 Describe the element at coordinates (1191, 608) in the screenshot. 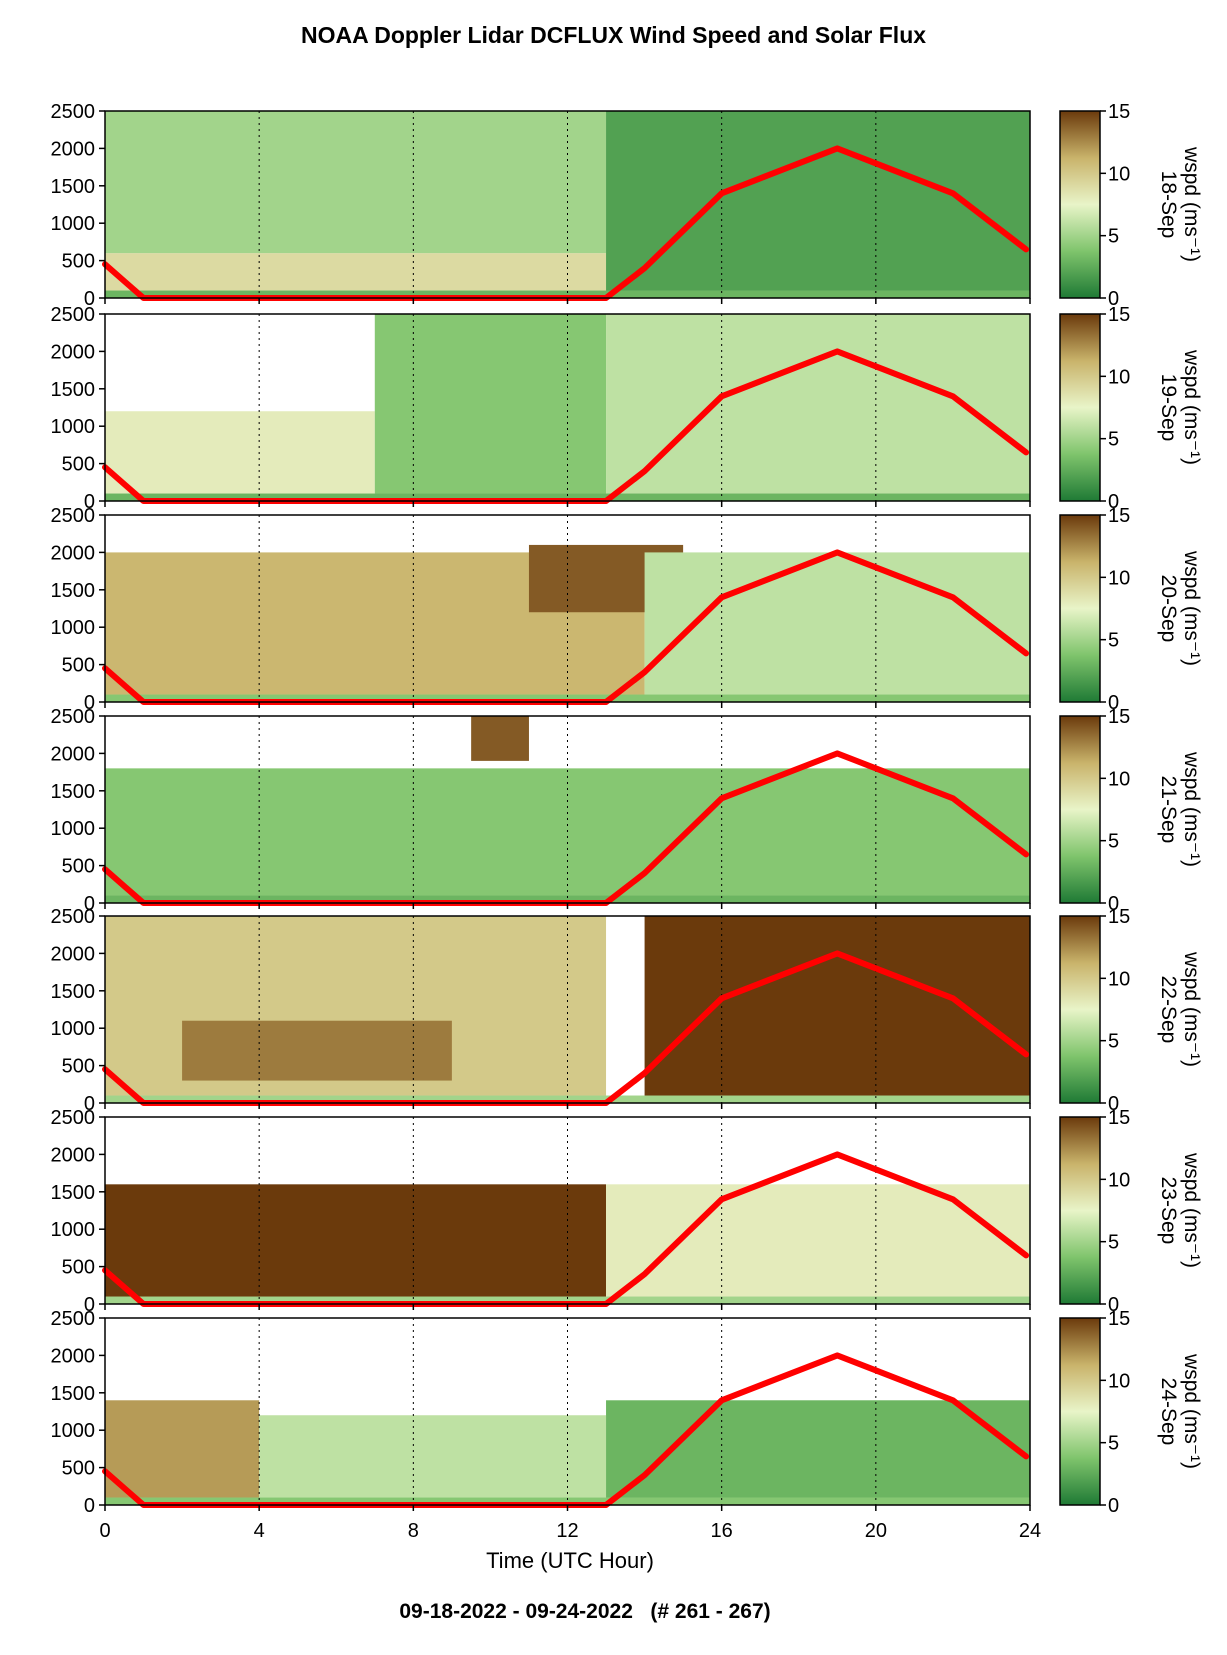

I see `panel-2-colorbar-label: wspd (ms⁻¹)` at that location.